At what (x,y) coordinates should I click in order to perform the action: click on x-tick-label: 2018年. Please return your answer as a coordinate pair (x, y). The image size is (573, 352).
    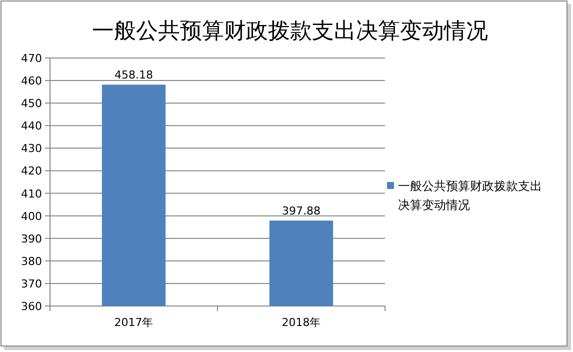
    Looking at the image, I should click on (301, 322).